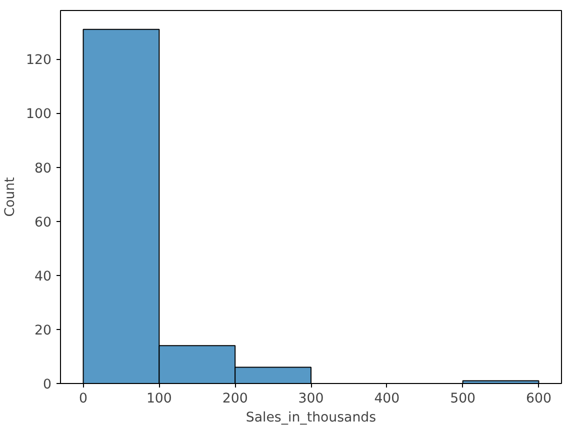 This screenshot has width=571, height=433. I want to click on x-tick-label: 100, so click(159, 399).